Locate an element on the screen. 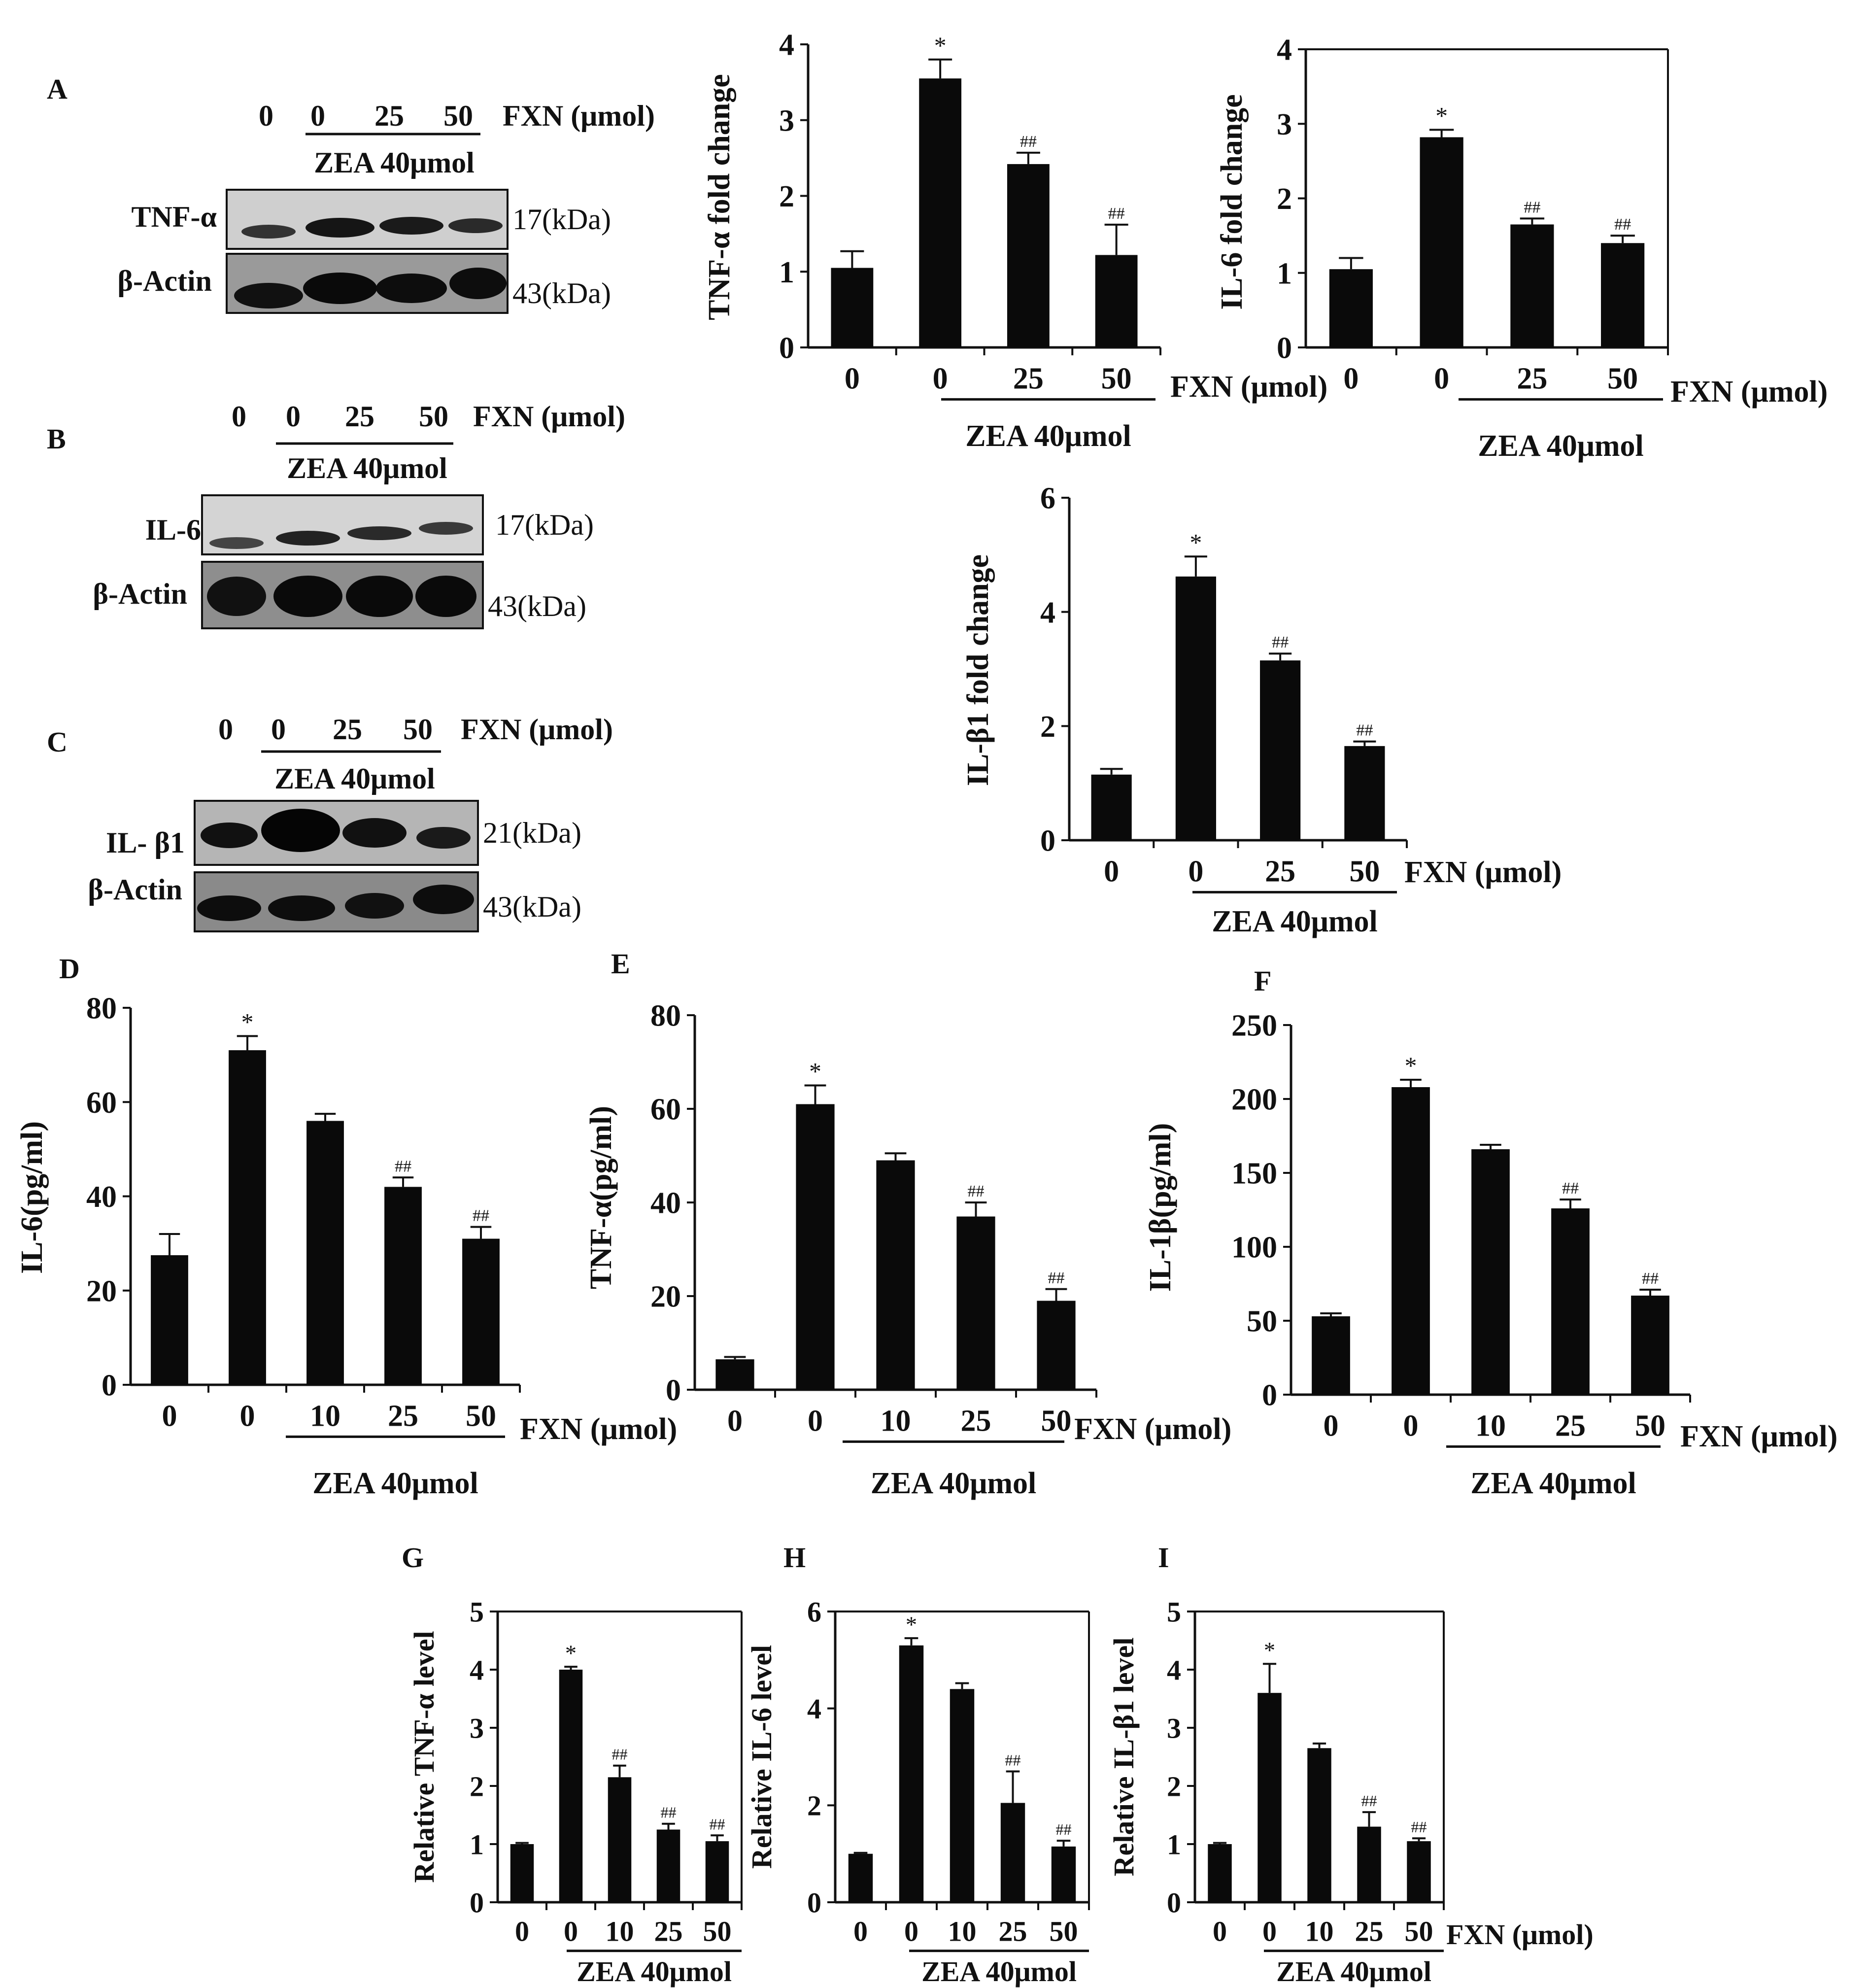  y-axis-label: TNF-α(pg/ml) is located at coordinates (601, 1197).